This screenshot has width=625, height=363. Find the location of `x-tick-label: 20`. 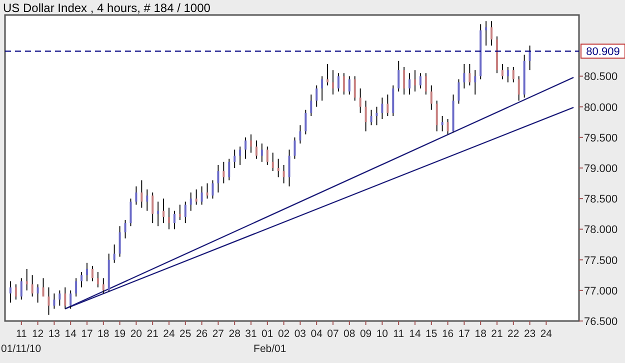

x-tick-label: 20 is located at coordinates (136, 334).